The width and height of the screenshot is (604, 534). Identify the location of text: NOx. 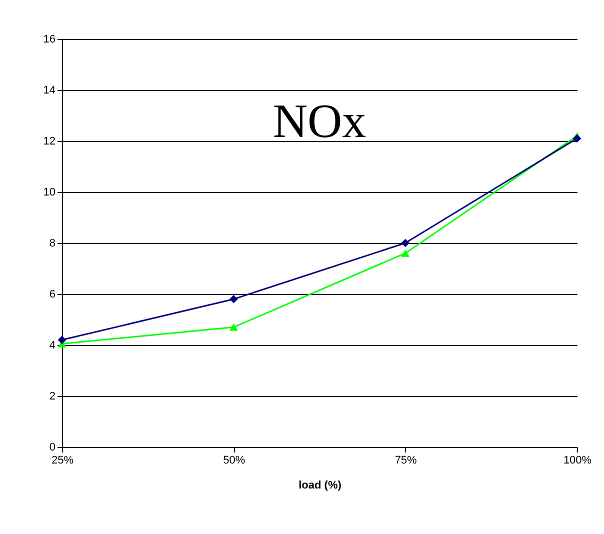
(319, 121).